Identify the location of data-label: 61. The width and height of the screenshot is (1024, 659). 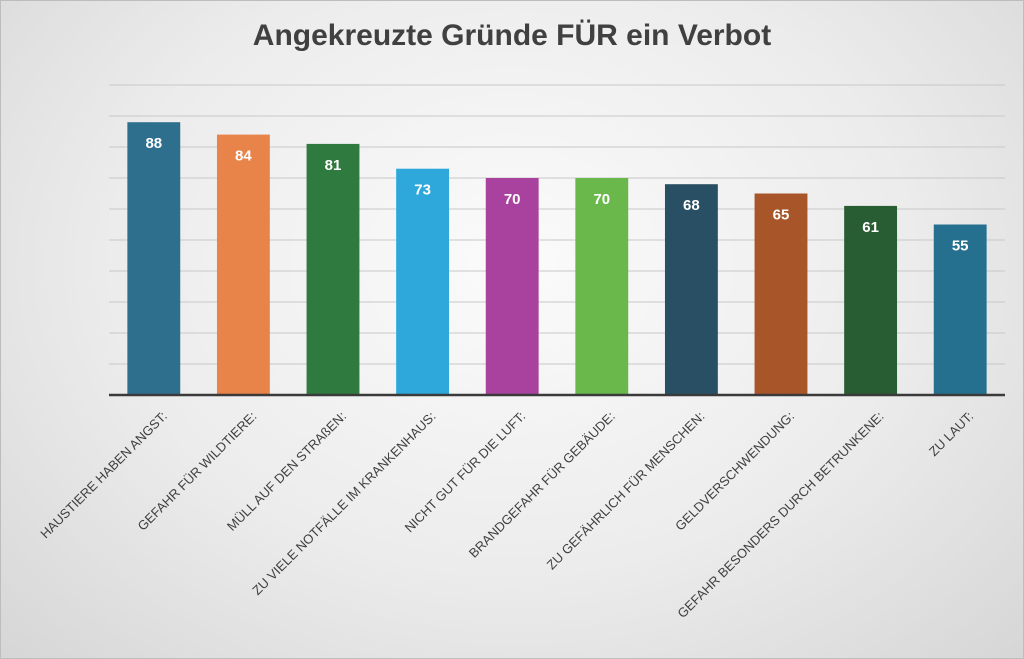
(870, 227).